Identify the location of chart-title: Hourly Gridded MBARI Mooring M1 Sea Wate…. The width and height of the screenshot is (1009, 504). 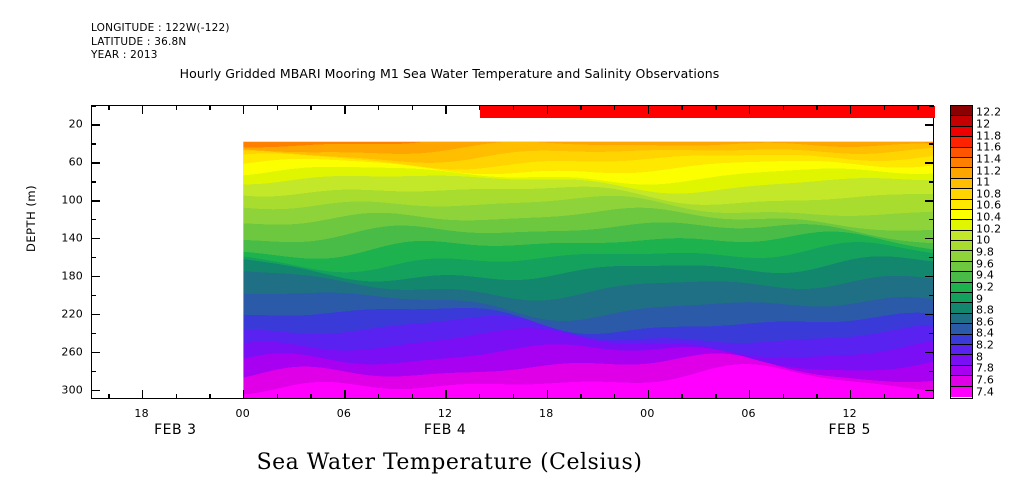
(449, 73).